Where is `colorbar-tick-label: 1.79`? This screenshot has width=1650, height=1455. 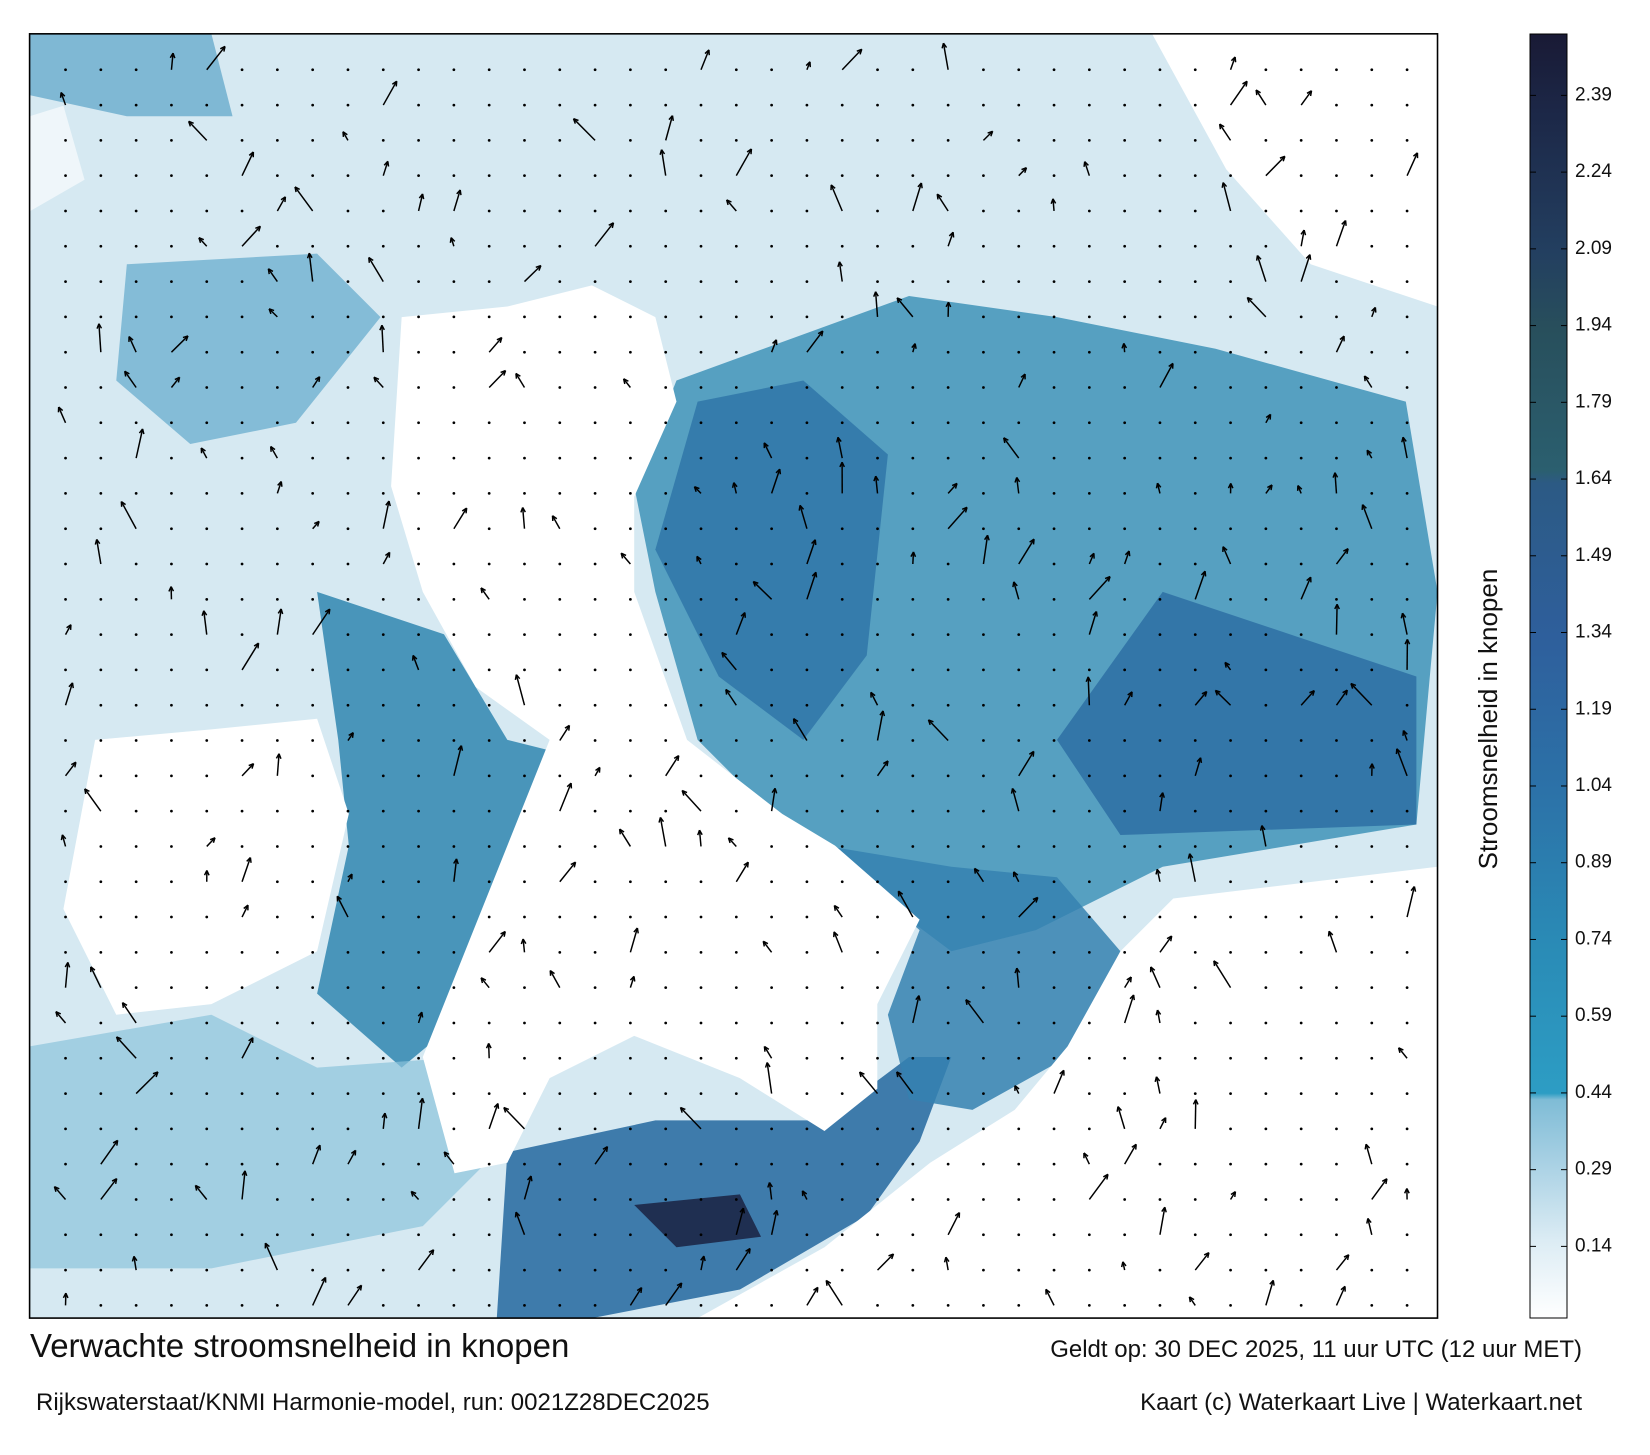
colorbar-tick-label: 1.79 is located at coordinates (1593, 401).